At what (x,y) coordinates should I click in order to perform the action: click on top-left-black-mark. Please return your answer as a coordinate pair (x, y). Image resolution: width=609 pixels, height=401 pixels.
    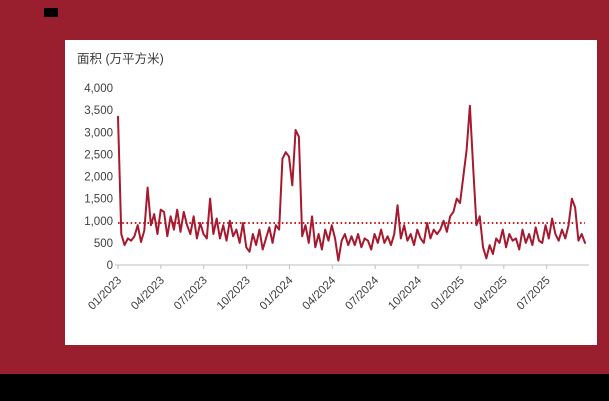
    Looking at the image, I should click on (51, 12).